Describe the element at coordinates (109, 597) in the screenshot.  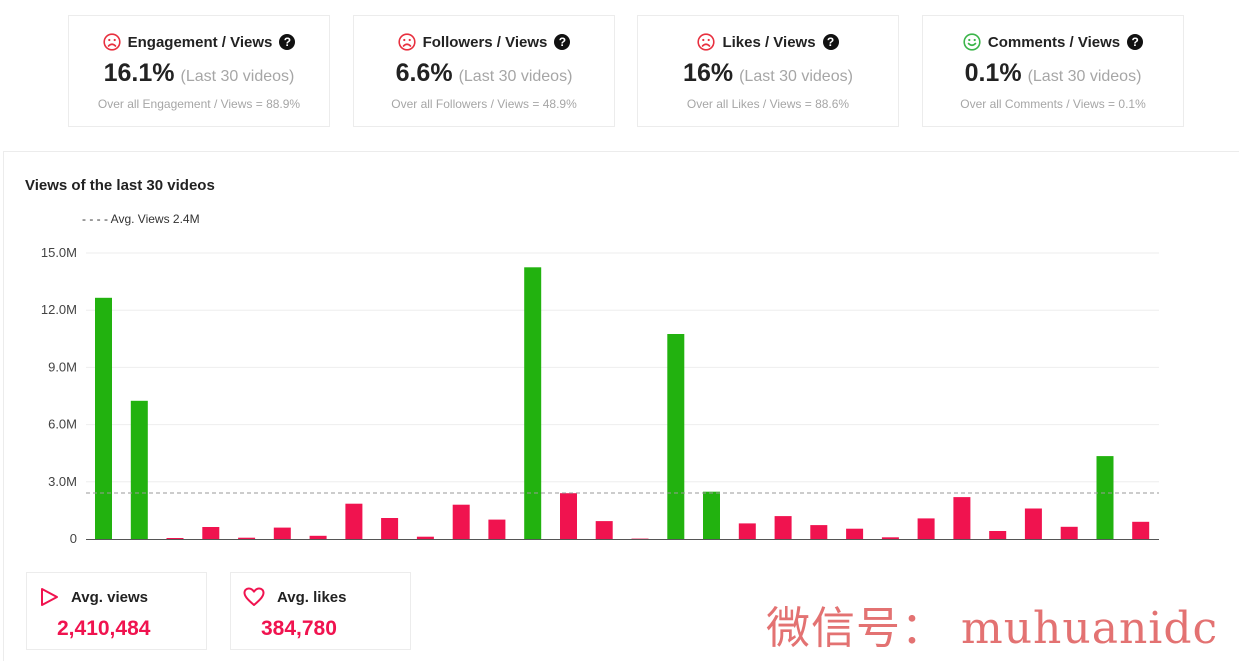
I see `avg-views-label: Avg. views` at that location.